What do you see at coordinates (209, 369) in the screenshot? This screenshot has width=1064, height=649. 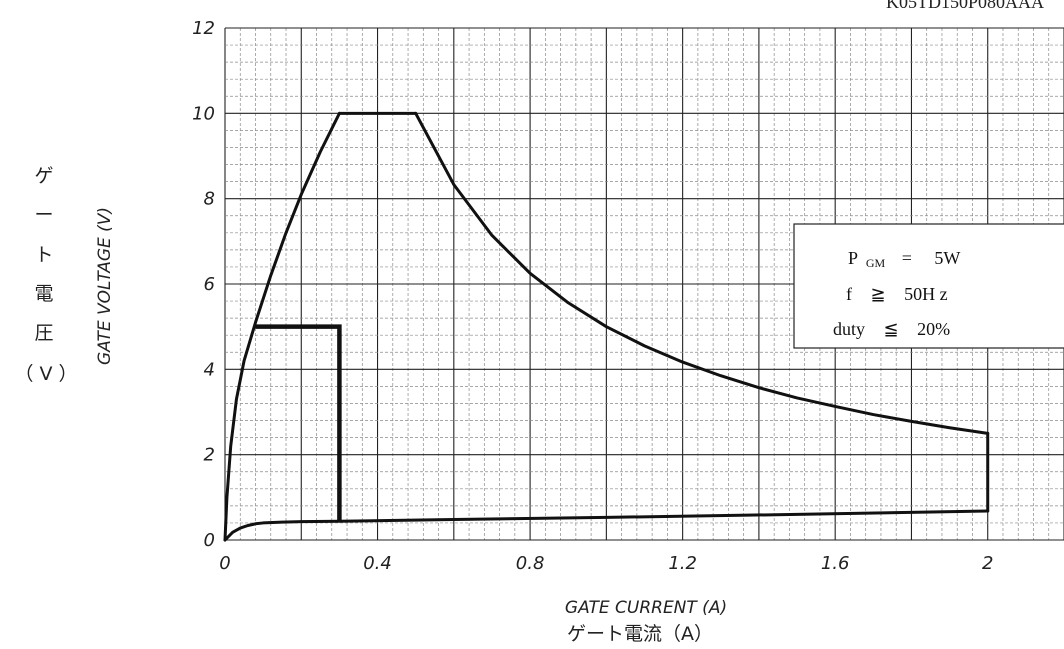 I see `y-tick-label: 4` at bounding box center [209, 369].